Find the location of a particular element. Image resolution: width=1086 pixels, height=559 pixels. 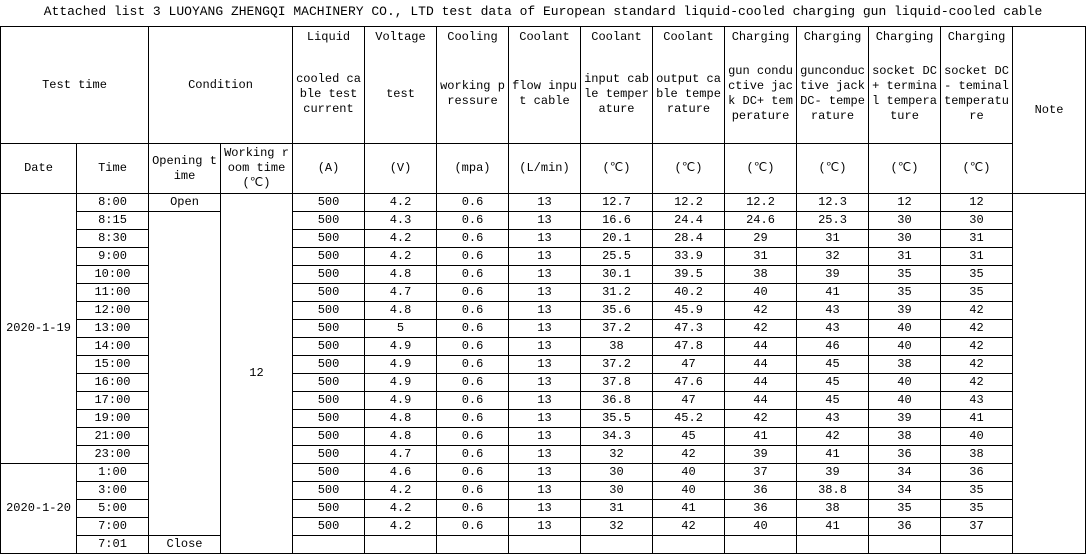

column-description: gun conductive jack DC+ temperature is located at coordinates (760, 93).